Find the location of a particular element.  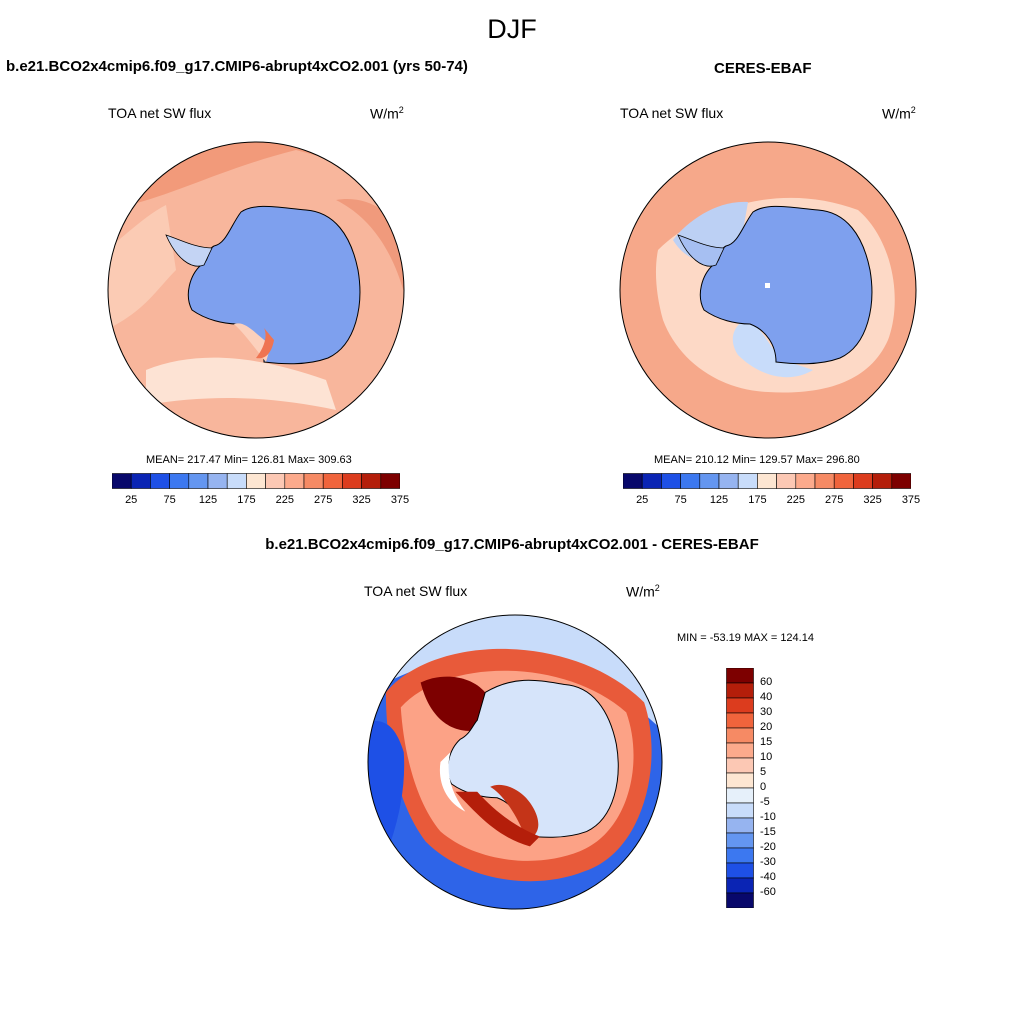

panel1-variable: TOA net SW flux is located at coordinates (160, 113).